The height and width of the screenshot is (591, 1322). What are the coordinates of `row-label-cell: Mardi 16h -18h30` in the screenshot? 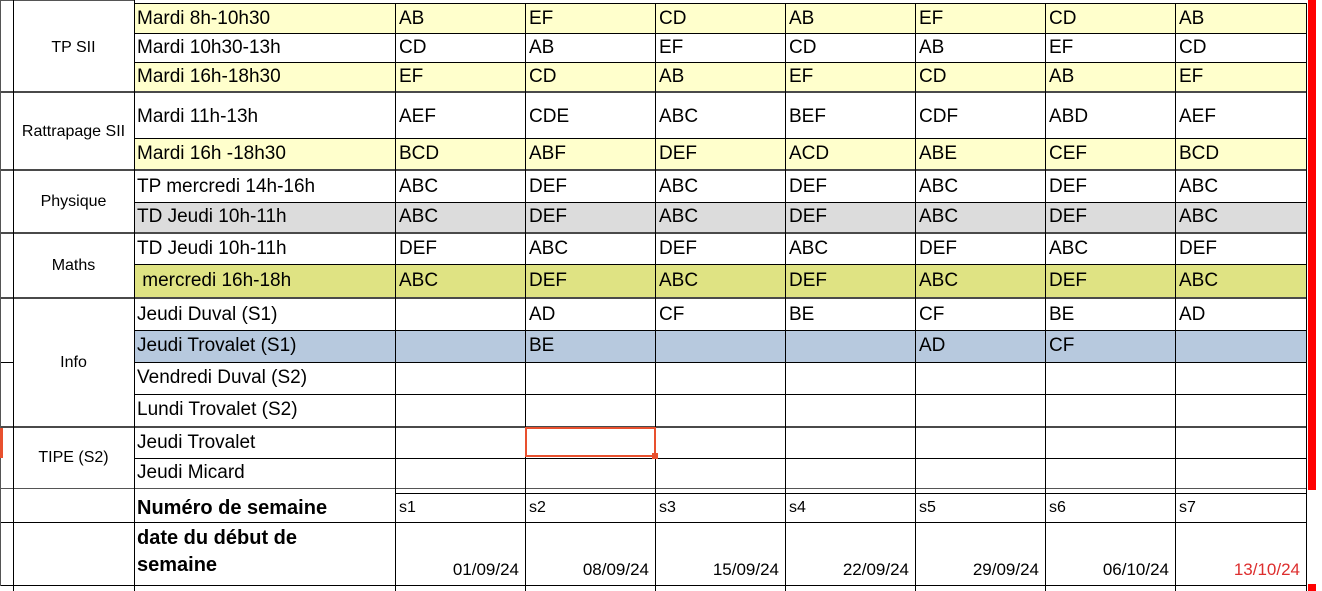 It's located at (211, 153).